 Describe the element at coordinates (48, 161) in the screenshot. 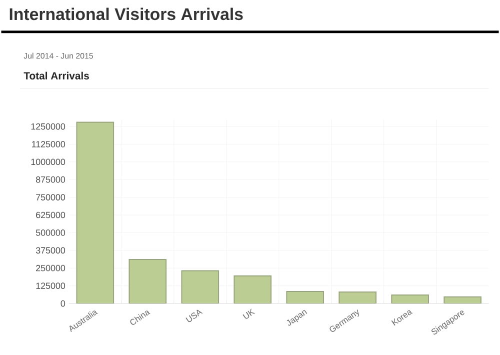

I see `y-tick-label: 1000000` at that location.